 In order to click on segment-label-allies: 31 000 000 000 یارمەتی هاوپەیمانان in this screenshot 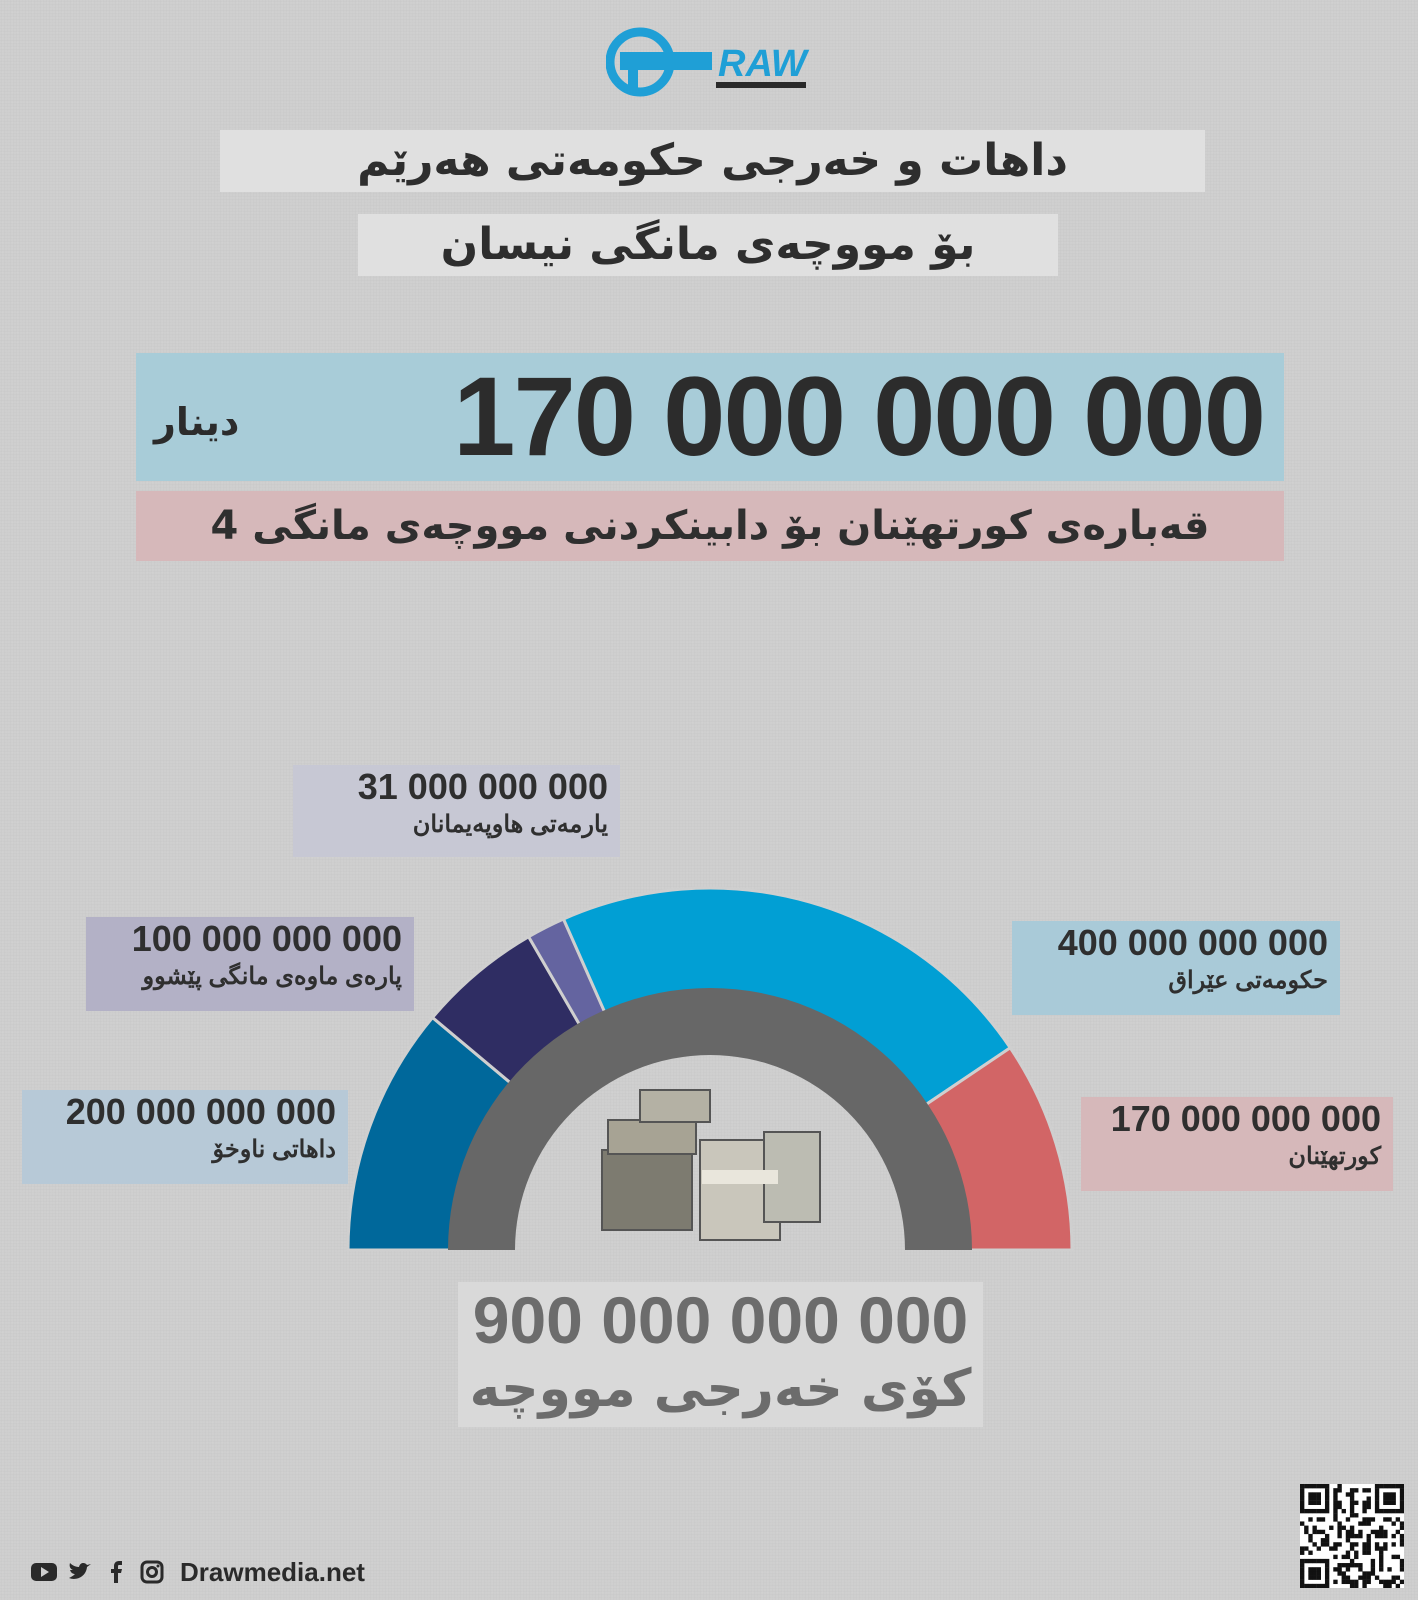, I will do `click(456, 811)`.